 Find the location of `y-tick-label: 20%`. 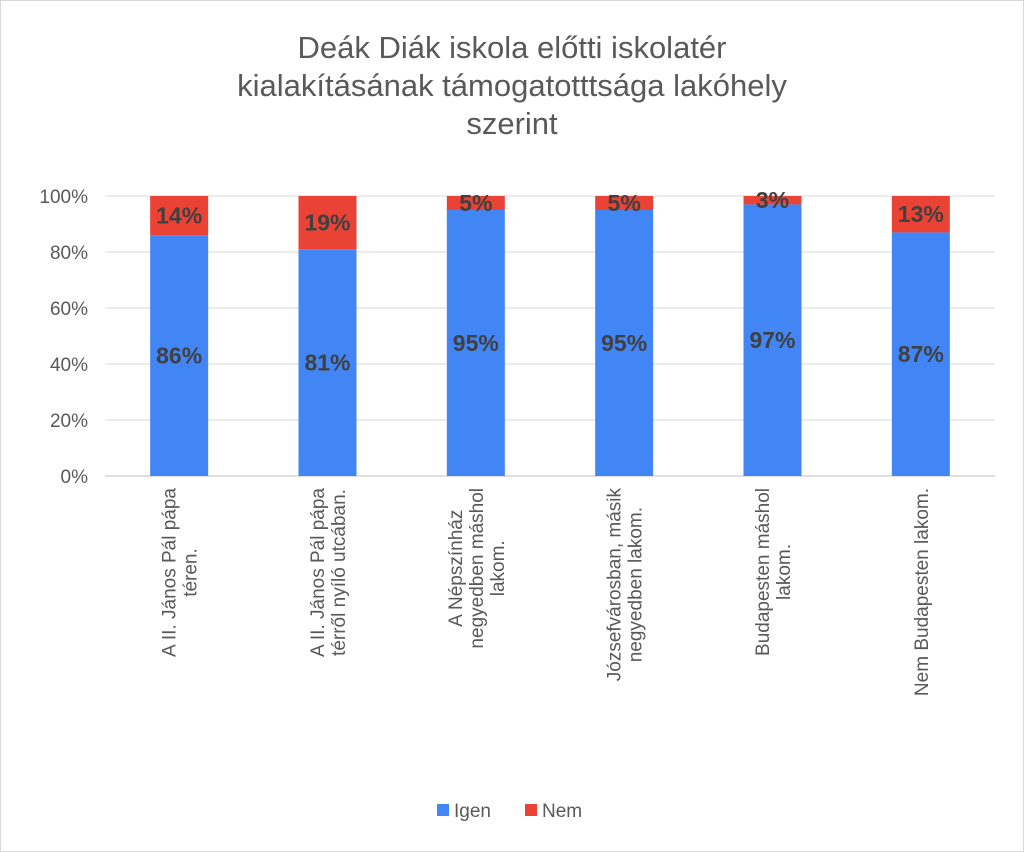

y-tick-label: 20% is located at coordinates (69, 421).